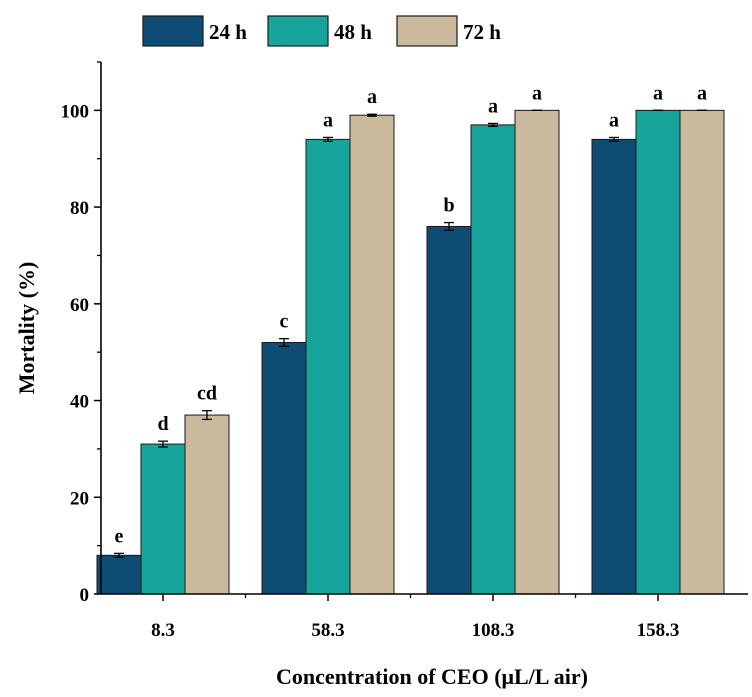 The width and height of the screenshot is (752, 697). I want to click on legend-label: 48 h, so click(353, 32).